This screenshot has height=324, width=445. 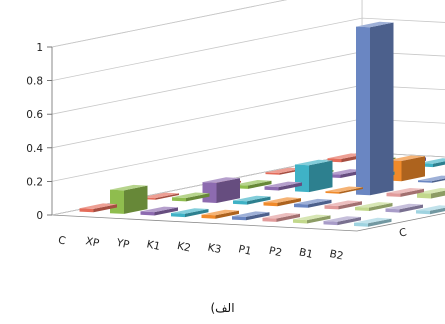 I want to click on x-tick-label: C, so click(x=62, y=240).